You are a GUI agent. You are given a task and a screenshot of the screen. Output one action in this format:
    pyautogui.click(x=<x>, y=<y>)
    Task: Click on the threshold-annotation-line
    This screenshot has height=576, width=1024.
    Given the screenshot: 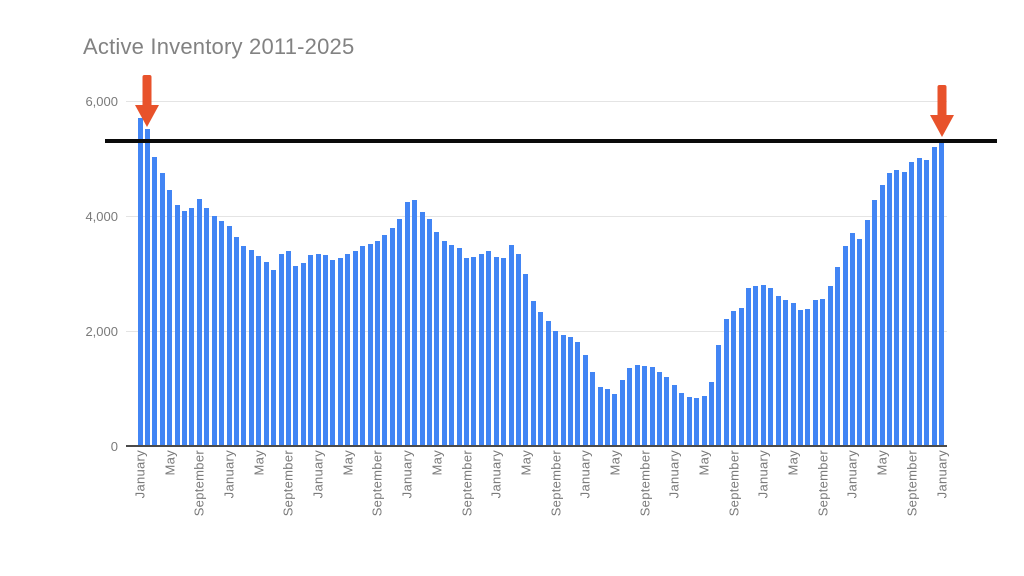 What is the action you would take?
    pyautogui.click(x=551, y=140)
    